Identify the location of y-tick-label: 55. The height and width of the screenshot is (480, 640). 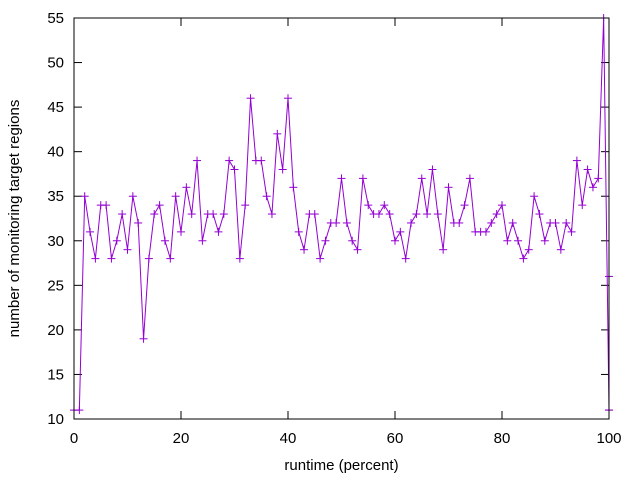
(55, 18).